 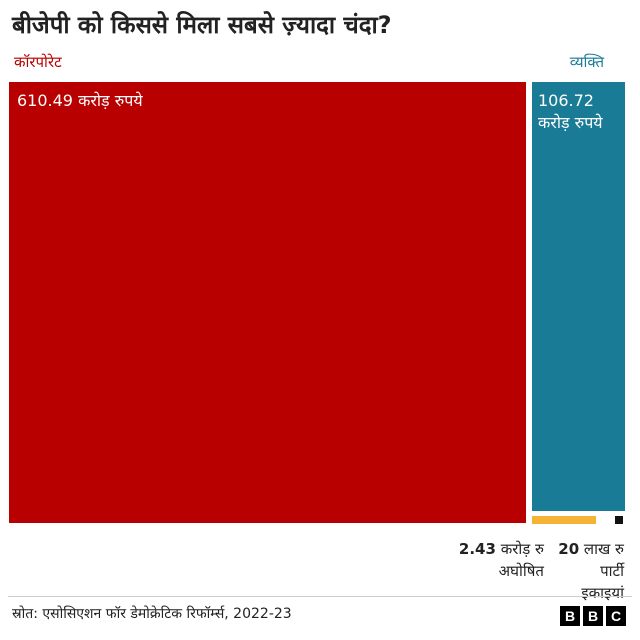 I want to click on party-value-label: 20 लाख रु पार्टी इकाइयां, so click(x=591, y=571).